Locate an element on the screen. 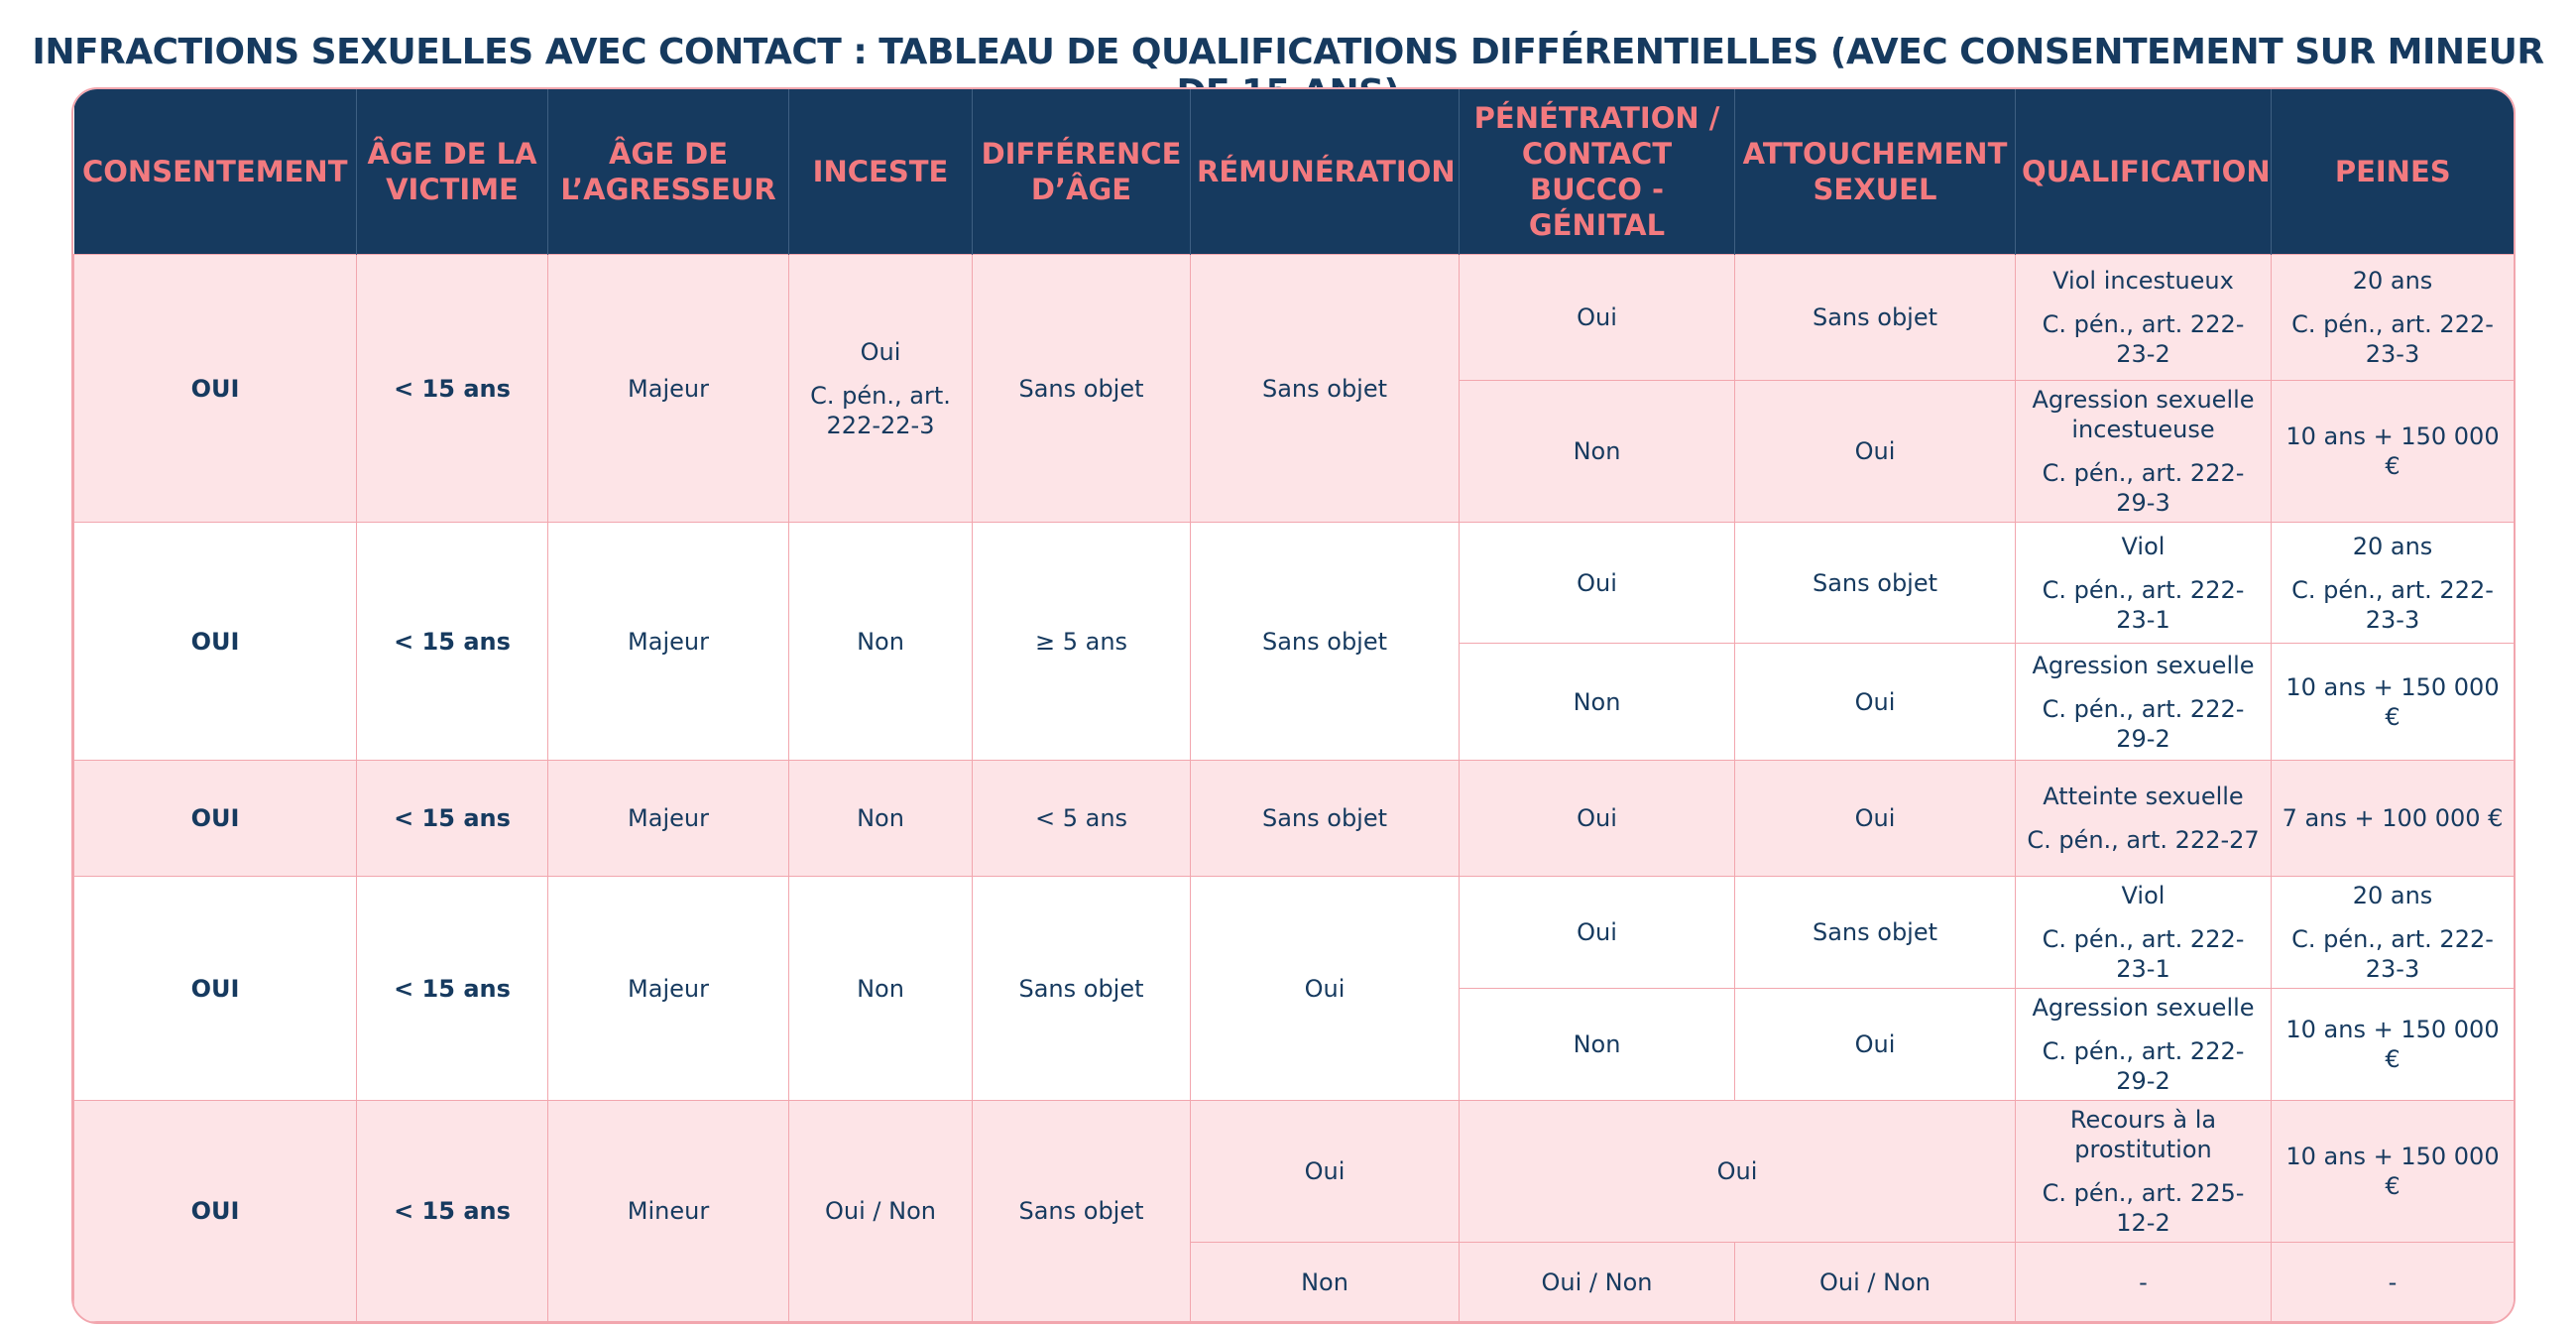  cell-line: Oui is located at coordinates (880, 351).